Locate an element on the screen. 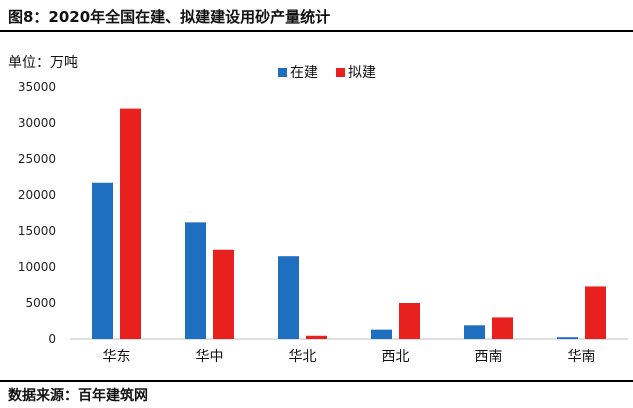  chart-title: 图8：2020年全国在建、拟建建设用砂产量统计 is located at coordinates (169, 17).